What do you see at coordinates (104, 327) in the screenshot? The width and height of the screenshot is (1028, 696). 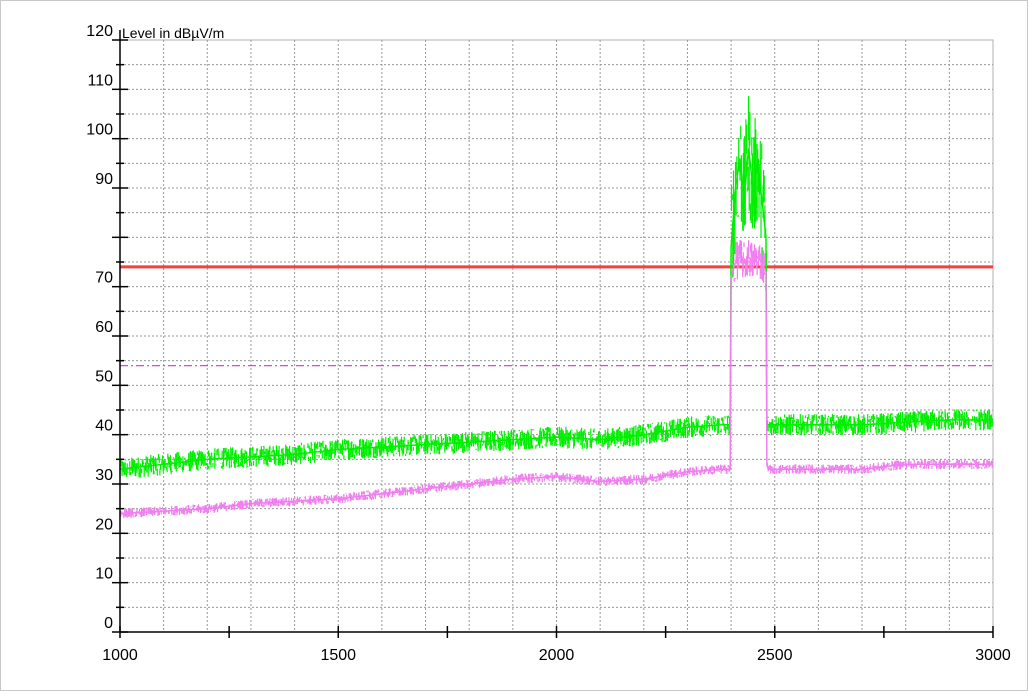 I see `y-tick-label: 60` at bounding box center [104, 327].